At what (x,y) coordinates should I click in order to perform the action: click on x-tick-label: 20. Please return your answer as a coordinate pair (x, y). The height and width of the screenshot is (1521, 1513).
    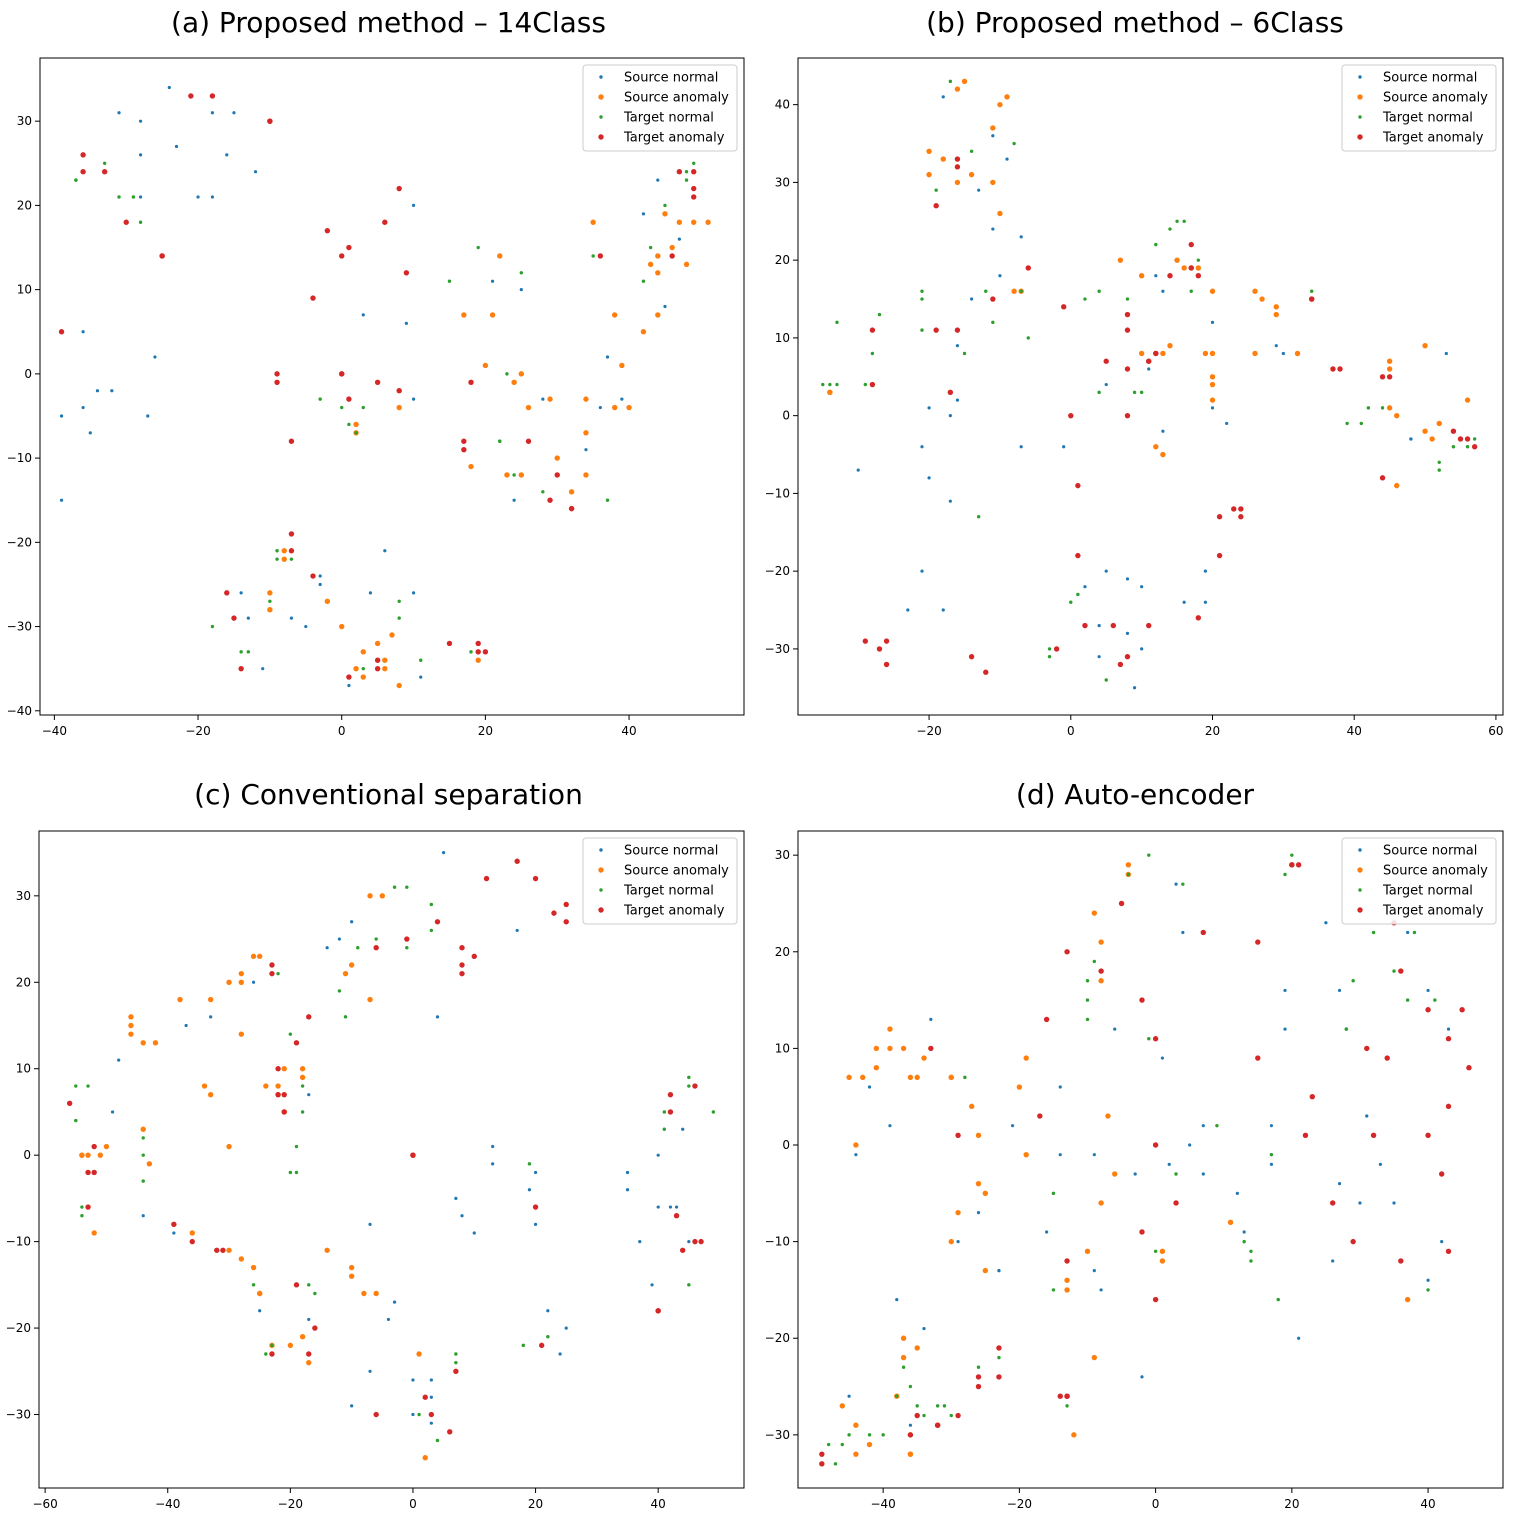
    Looking at the image, I should click on (485, 731).